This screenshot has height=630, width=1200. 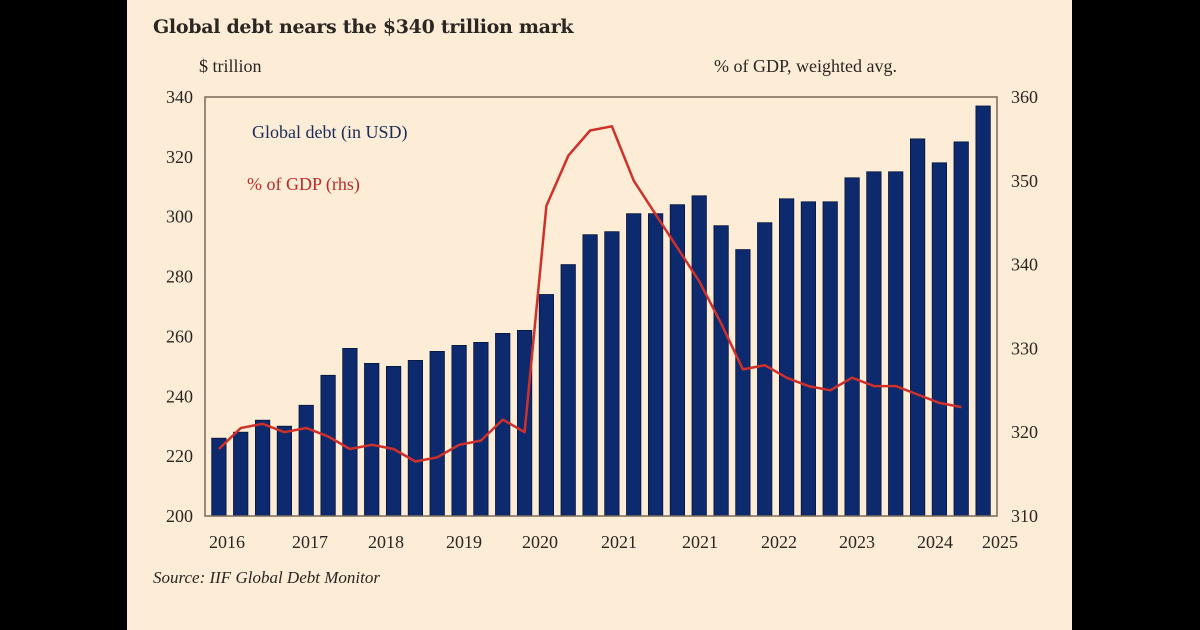 What do you see at coordinates (540, 542) in the screenshot?
I see `x-axis-tick-label: 2020` at bounding box center [540, 542].